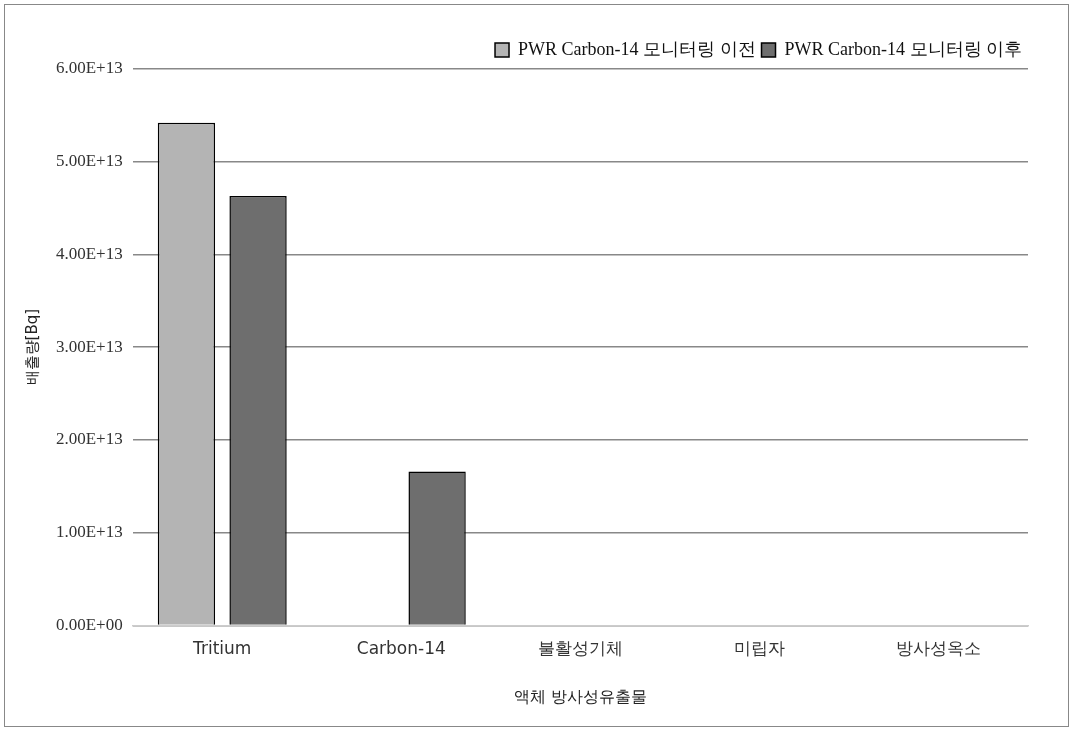 This screenshot has width=1075, height=733. Describe the element at coordinates (222, 648) in the screenshot. I see `x-tick-label: Tritium` at that location.